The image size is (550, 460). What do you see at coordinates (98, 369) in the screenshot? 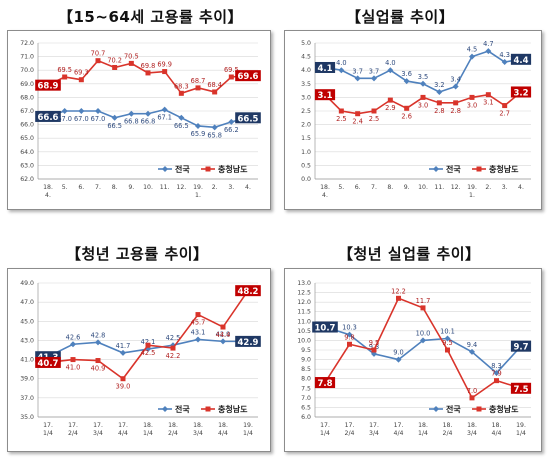
I see `data-label: 40.9` at bounding box center [98, 369].